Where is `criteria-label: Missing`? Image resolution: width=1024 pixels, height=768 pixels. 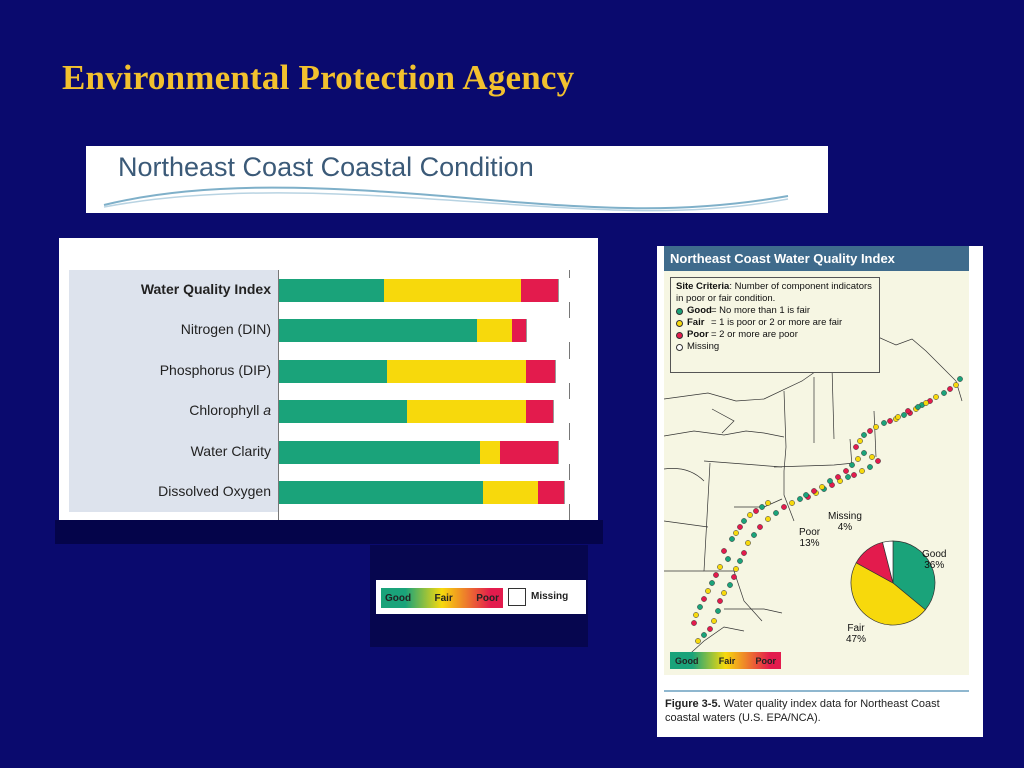
criteria-label: Missing is located at coordinates (703, 346).